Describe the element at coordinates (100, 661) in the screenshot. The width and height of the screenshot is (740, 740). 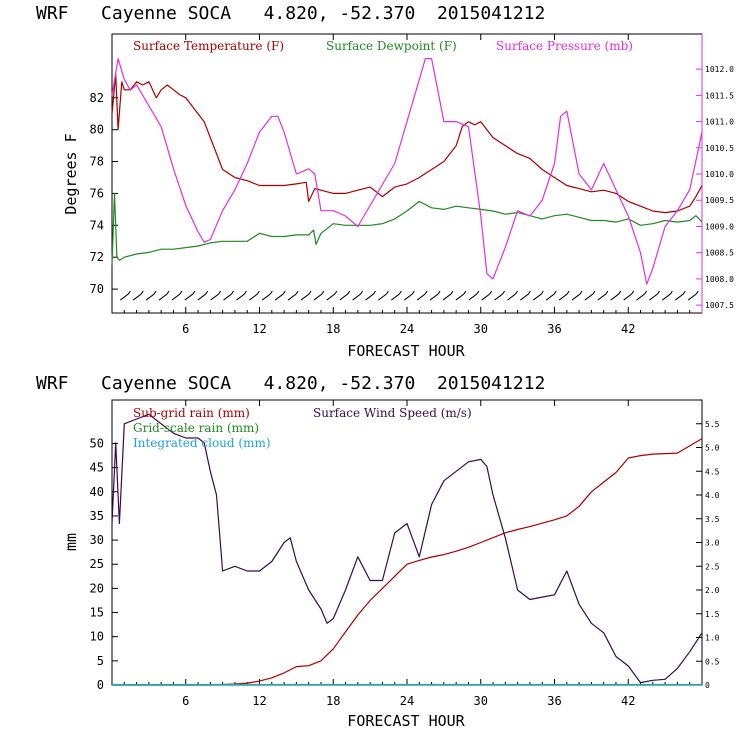
I see `y-tick-label: 5` at that location.